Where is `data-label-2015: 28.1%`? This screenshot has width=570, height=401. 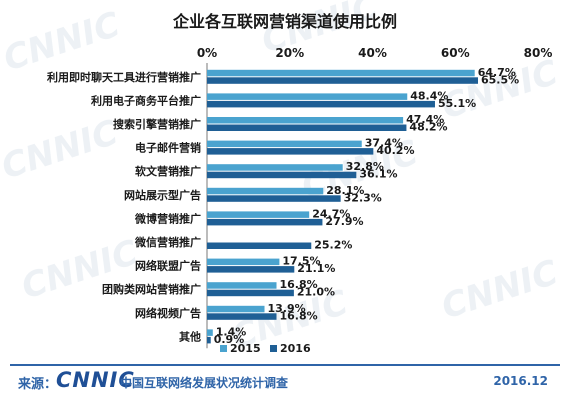 data-label-2015: 28.1% is located at coordinates (345, 190).